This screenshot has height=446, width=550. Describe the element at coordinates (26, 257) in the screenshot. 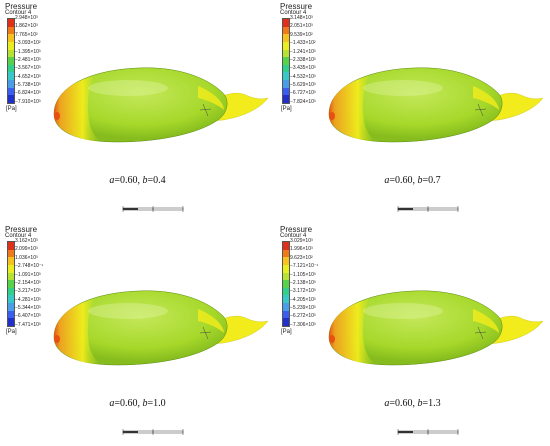

I see `legend-tick: 1.036×10³` at that location.